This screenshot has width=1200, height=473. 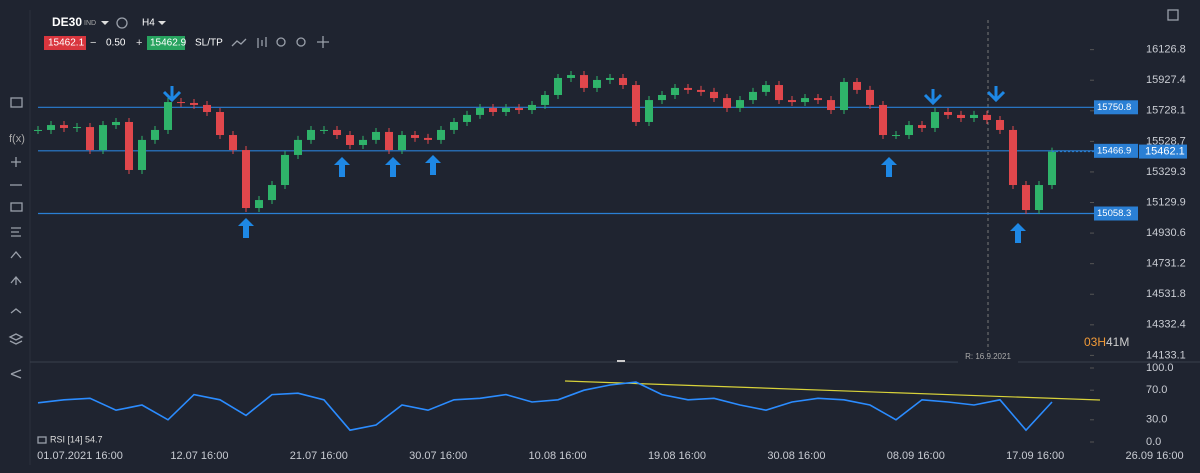 What do you see at coordinates (1035, 456) in the screenshot?
I see `x-tick-label: 17.09 16:00` at bounding box center [1035, 456].